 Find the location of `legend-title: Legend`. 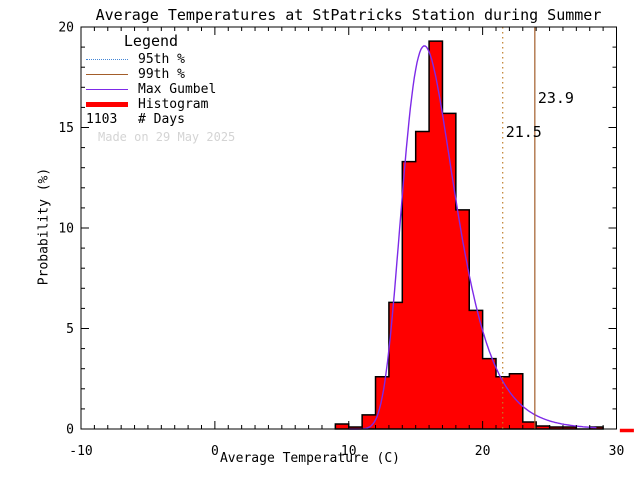

legend-title: Legend is located at coordinates (151, 41).